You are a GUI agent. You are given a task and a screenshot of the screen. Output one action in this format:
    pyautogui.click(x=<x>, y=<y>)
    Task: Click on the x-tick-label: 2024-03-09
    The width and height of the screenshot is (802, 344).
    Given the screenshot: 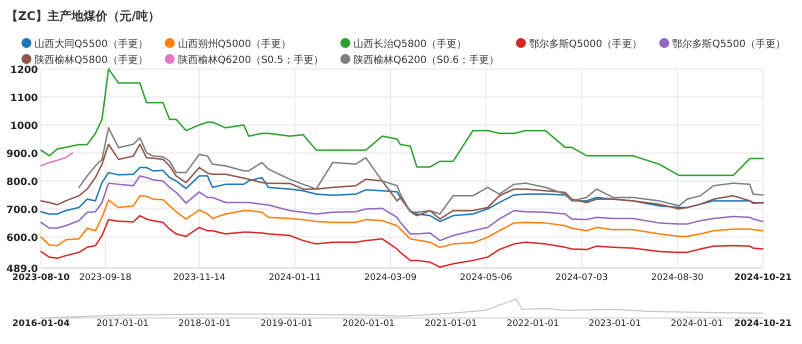 What is the action you would take?
    pyautogui.click(x=390, y=278)
    